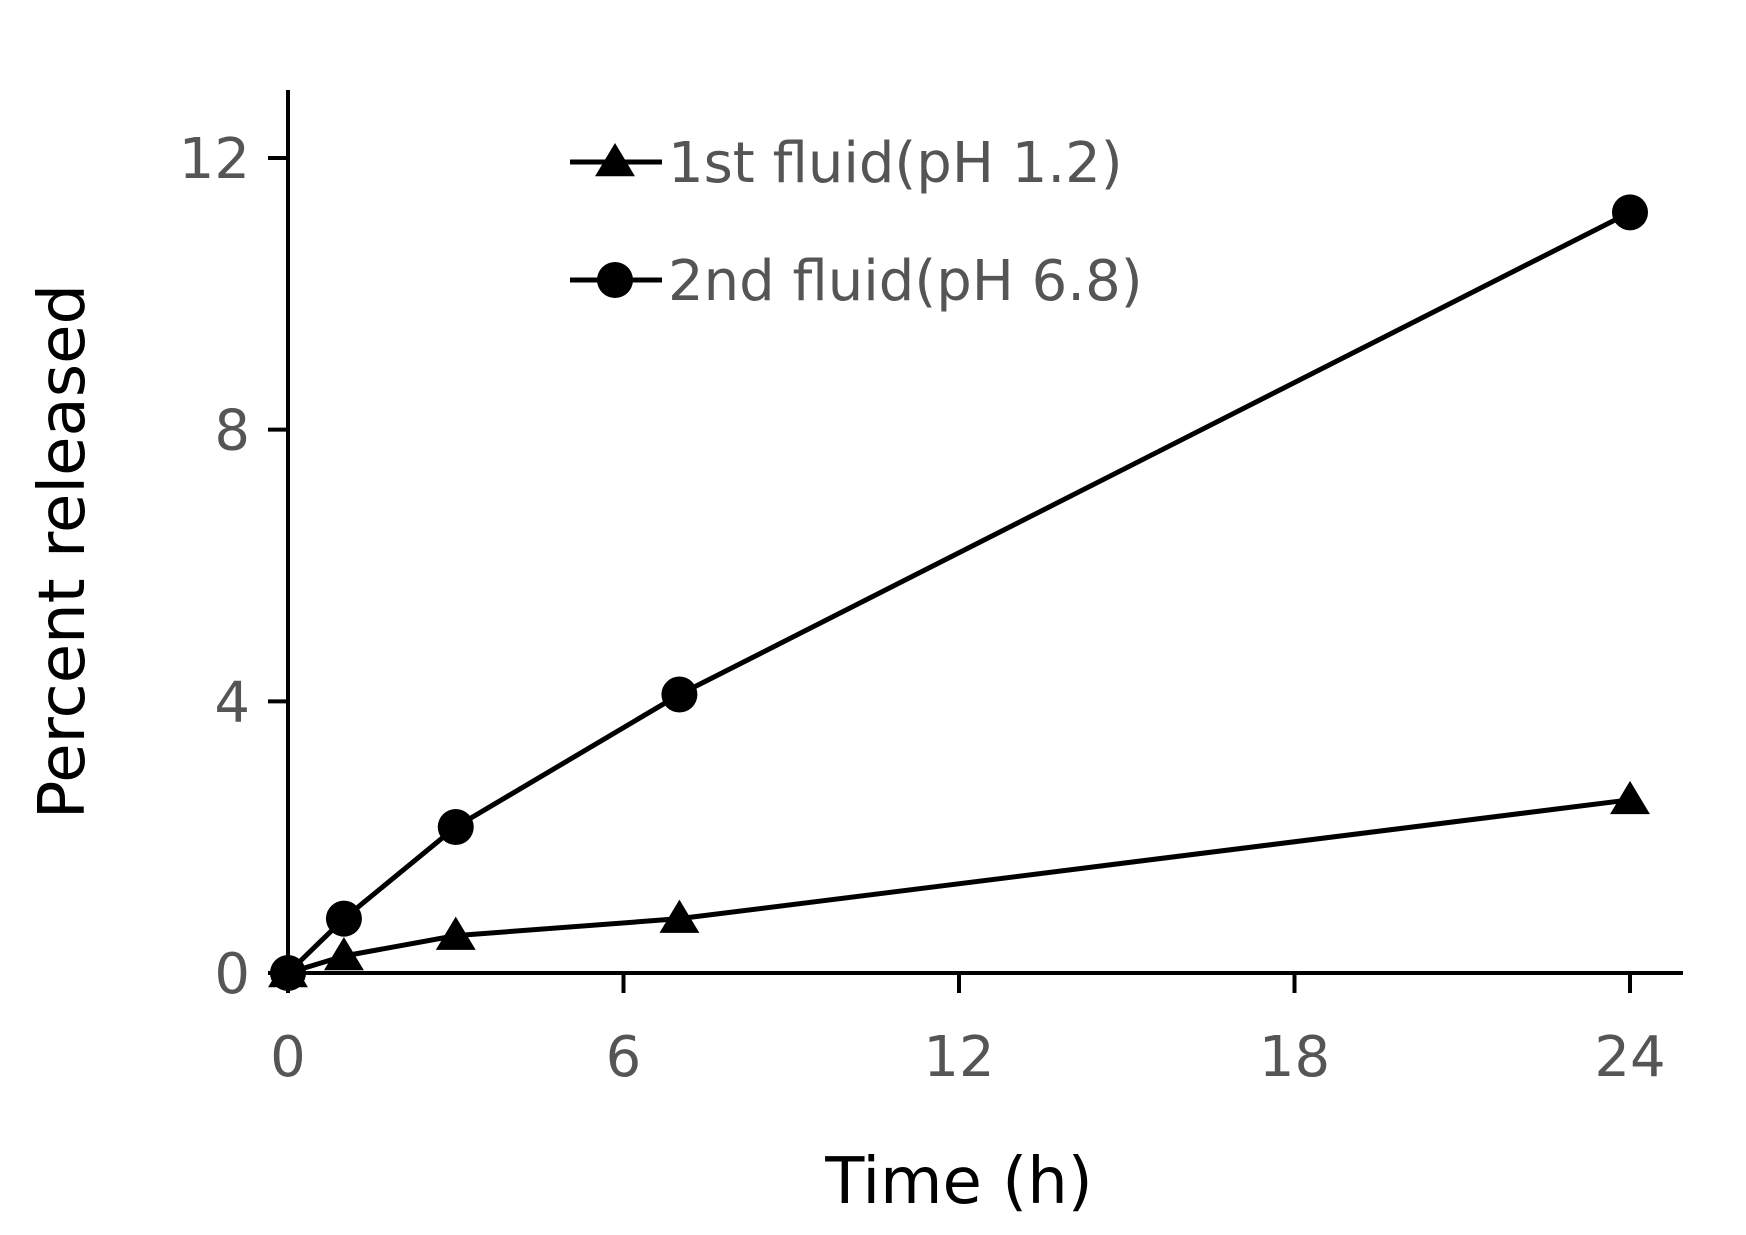 This screenshot has height=1235, width=1746. What do you see at coordinates (895, 163) in the screenshot?
I see `legend-label: 1st fluid(pH 1.2)` at bounding box center [895, 163].